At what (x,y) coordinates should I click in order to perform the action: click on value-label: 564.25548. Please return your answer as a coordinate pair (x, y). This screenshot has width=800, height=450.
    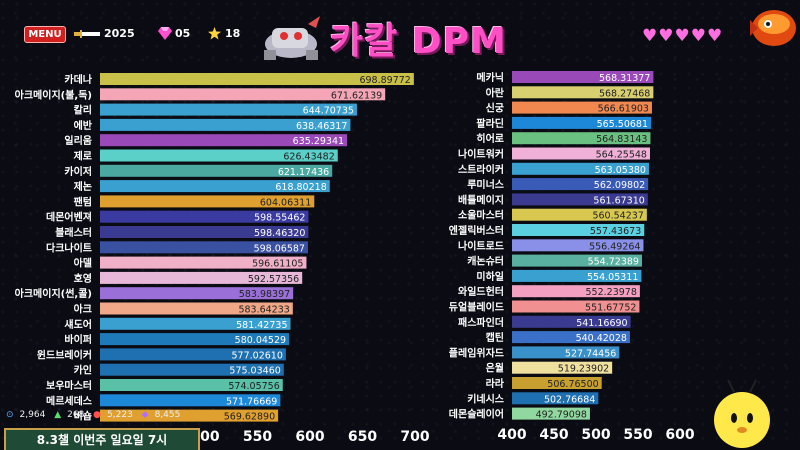
    Looking at the image, I should click on (621, 155).